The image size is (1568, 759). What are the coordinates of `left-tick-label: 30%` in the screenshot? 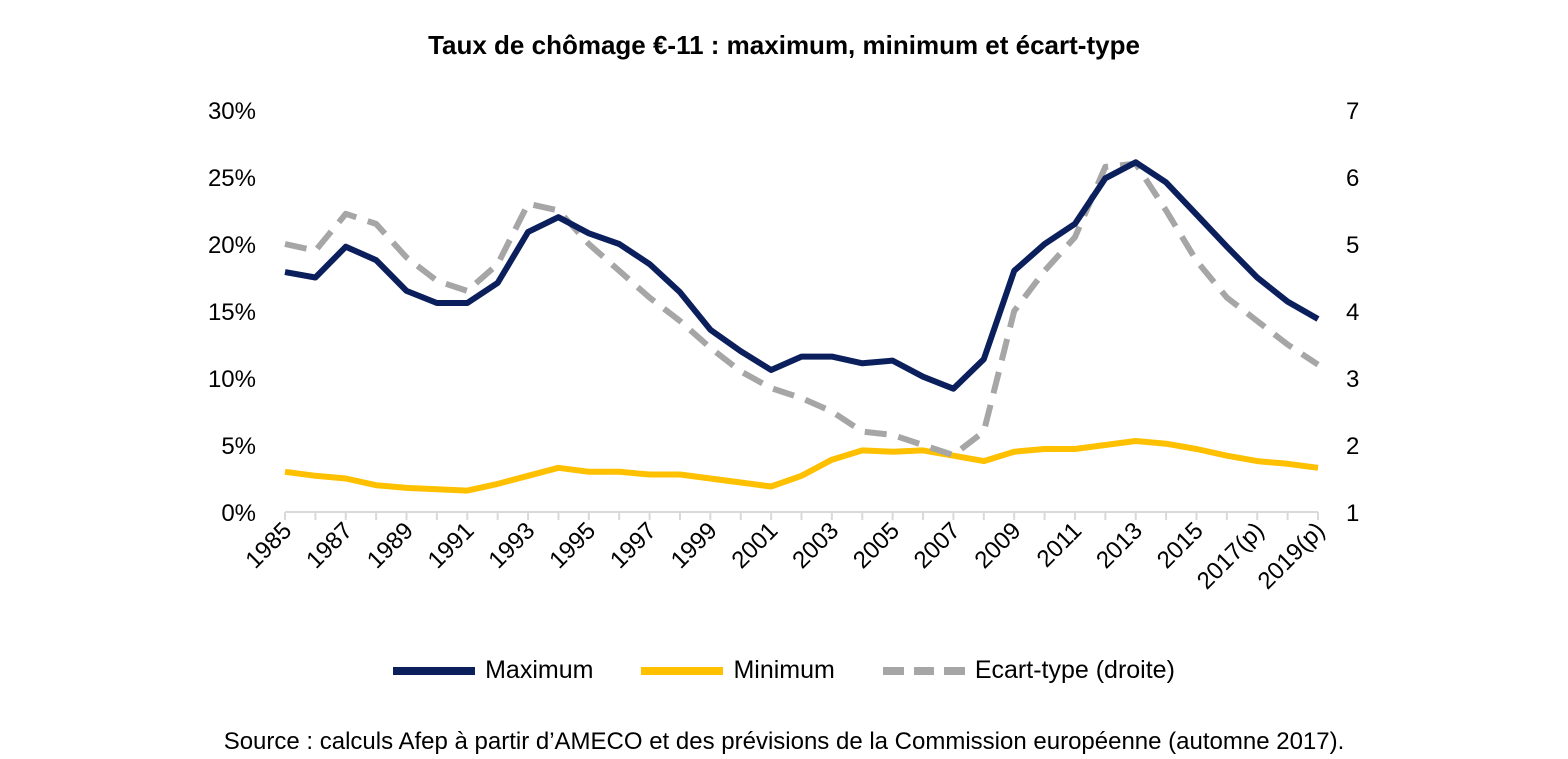 It's located at (232, 111).